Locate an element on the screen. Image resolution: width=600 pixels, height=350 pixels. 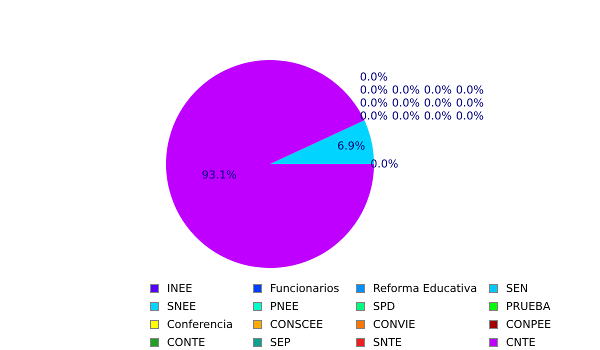
data-label: 93.1% is located at coordinates (219, 175).